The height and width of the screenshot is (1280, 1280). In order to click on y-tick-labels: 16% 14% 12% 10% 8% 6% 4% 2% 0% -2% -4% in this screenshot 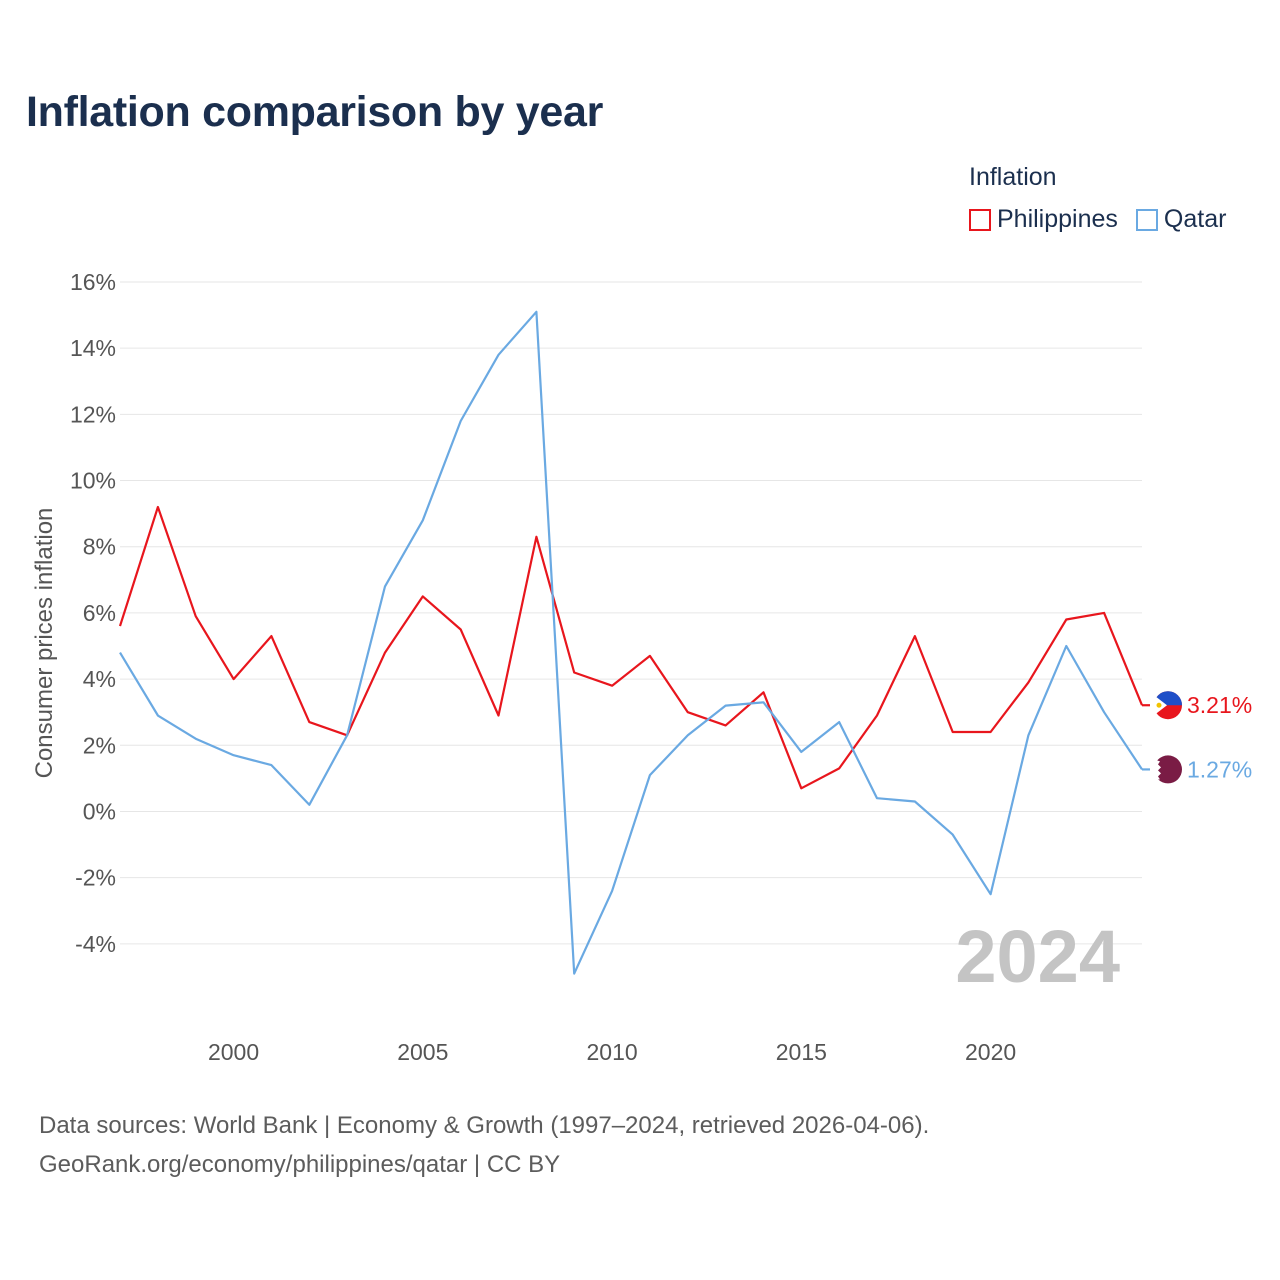, I will do `click(93, 613)`.